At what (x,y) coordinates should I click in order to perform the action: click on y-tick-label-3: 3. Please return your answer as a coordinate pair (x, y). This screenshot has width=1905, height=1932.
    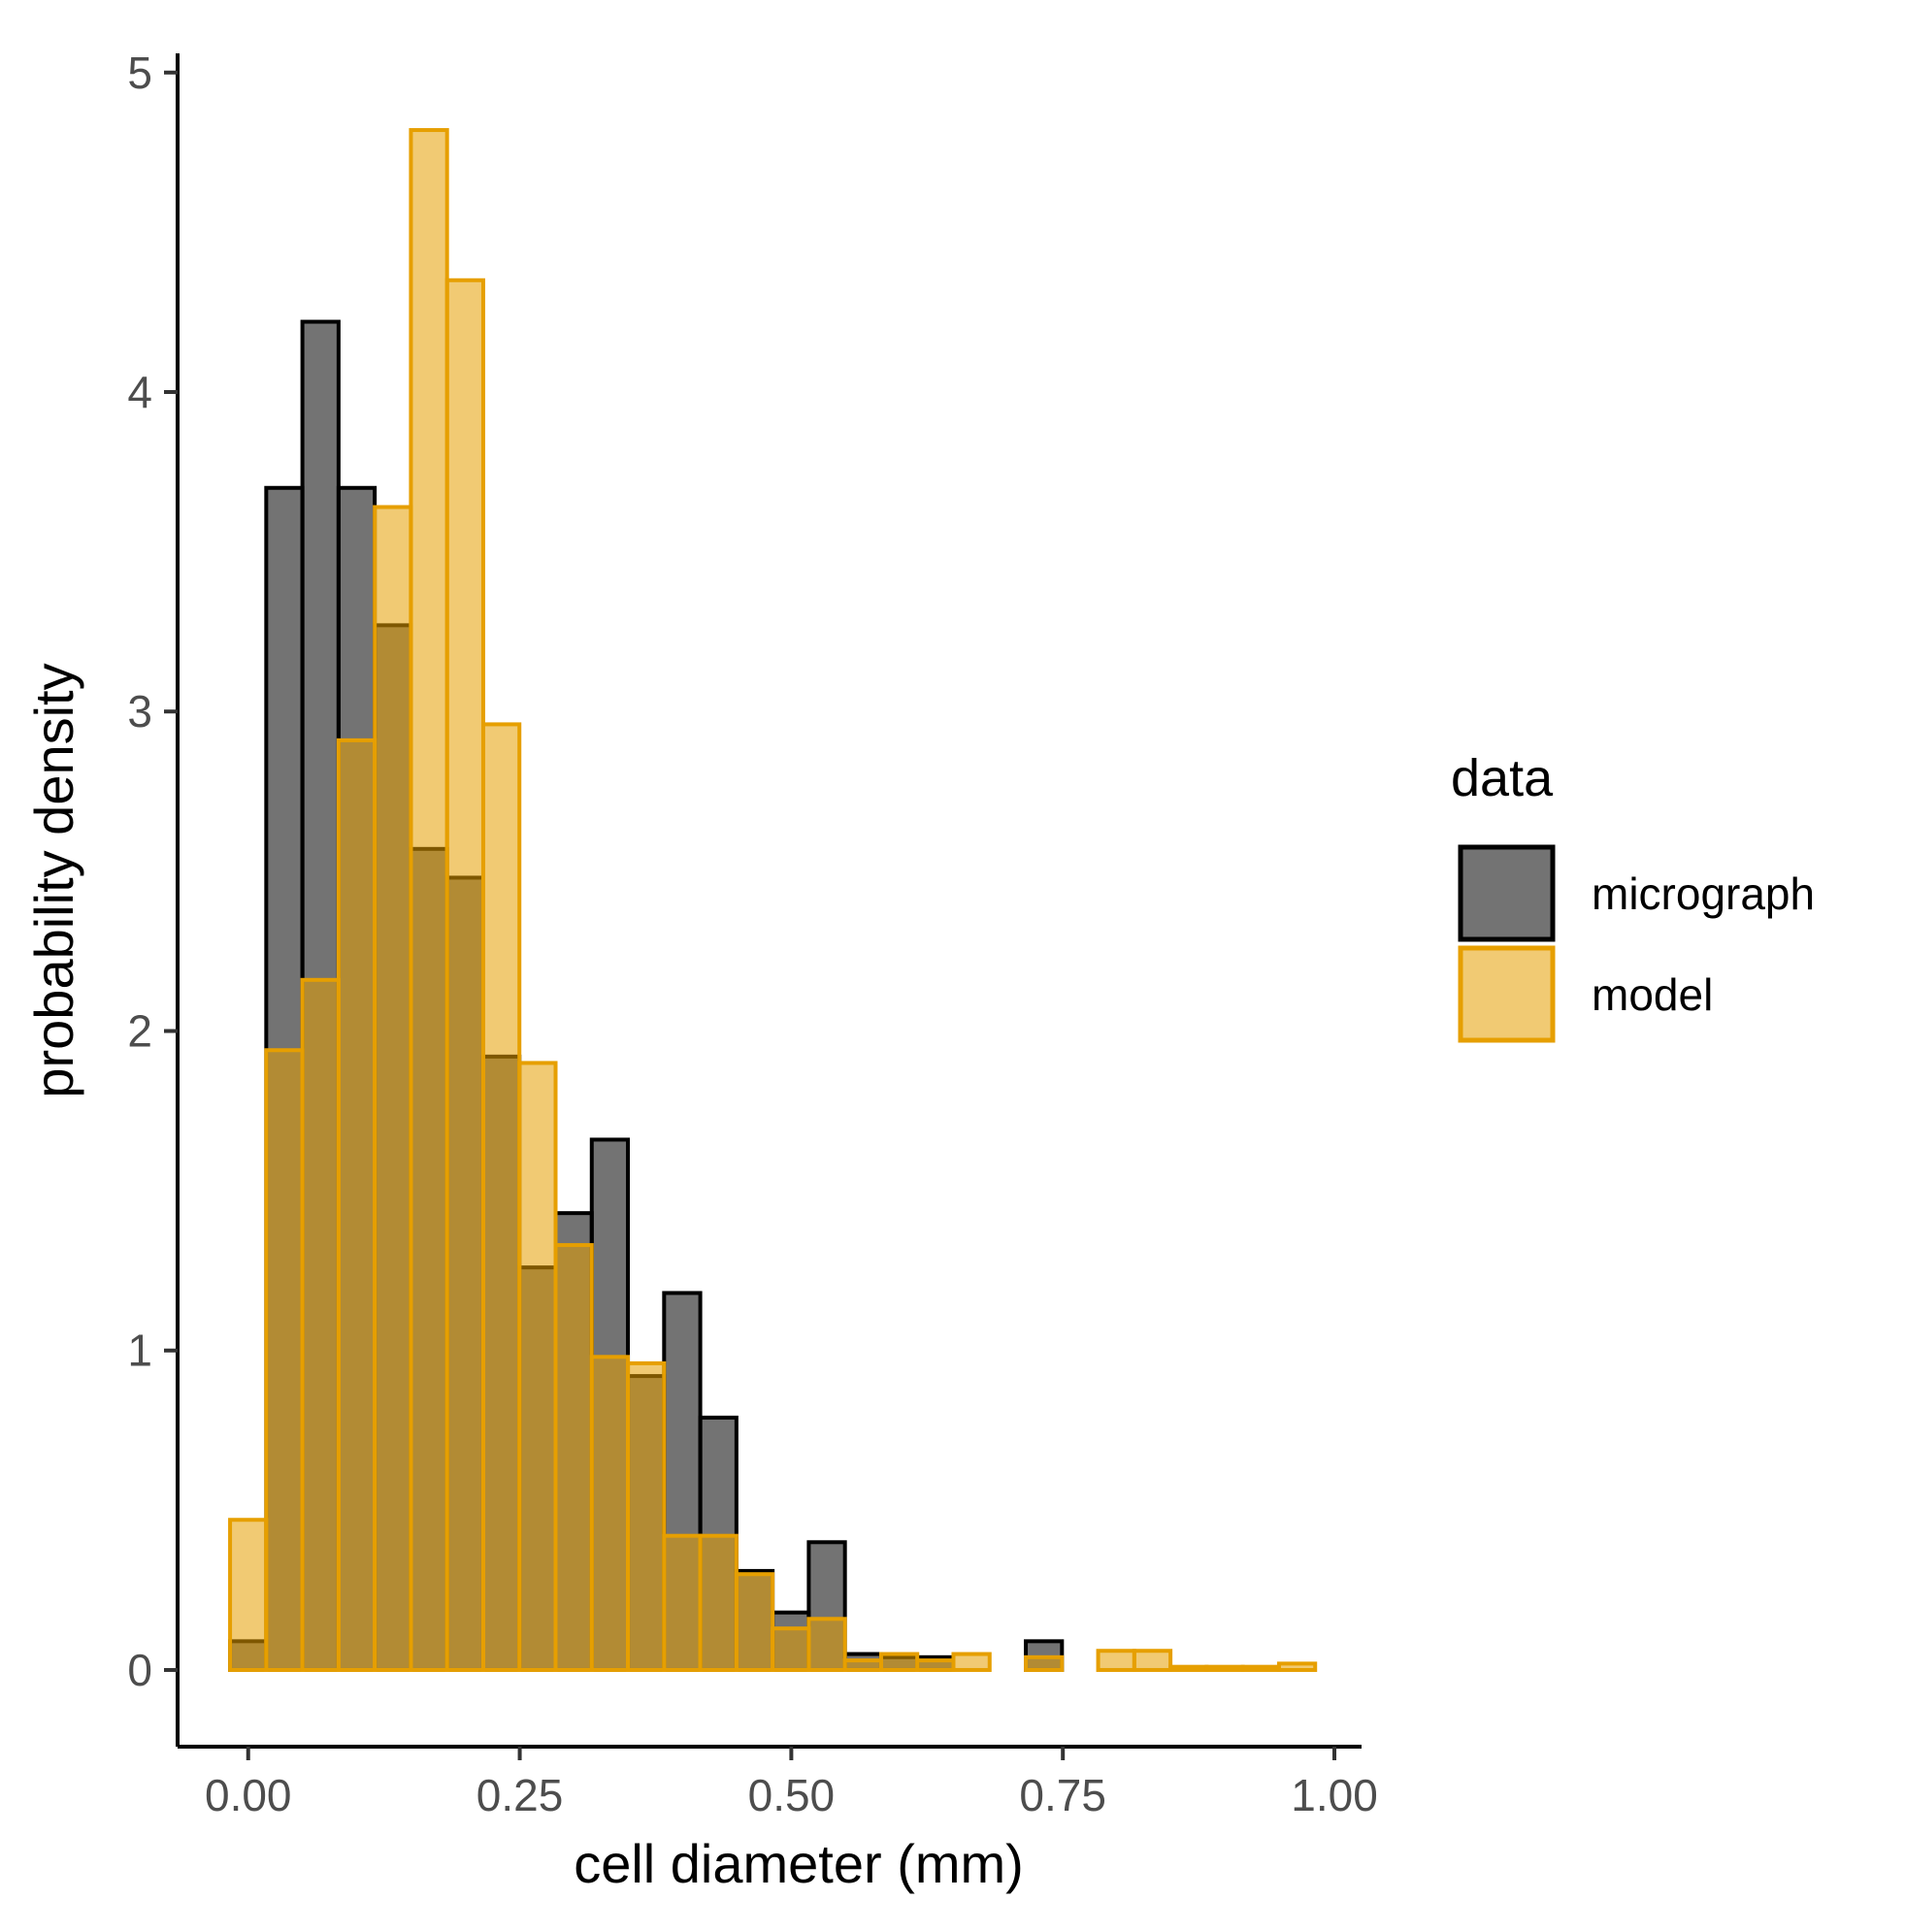
    Looking at the image, I should click on (139, 712).